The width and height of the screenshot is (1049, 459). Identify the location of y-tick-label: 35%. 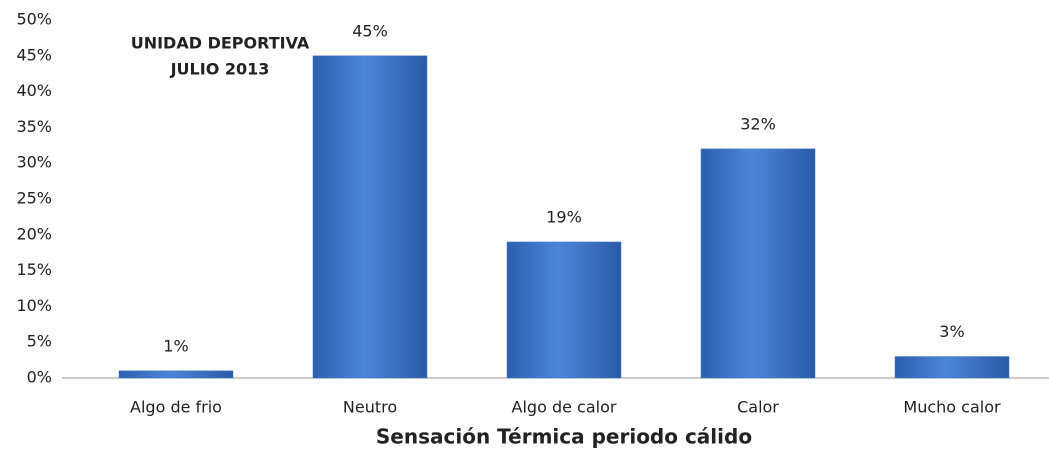
(34, 126).